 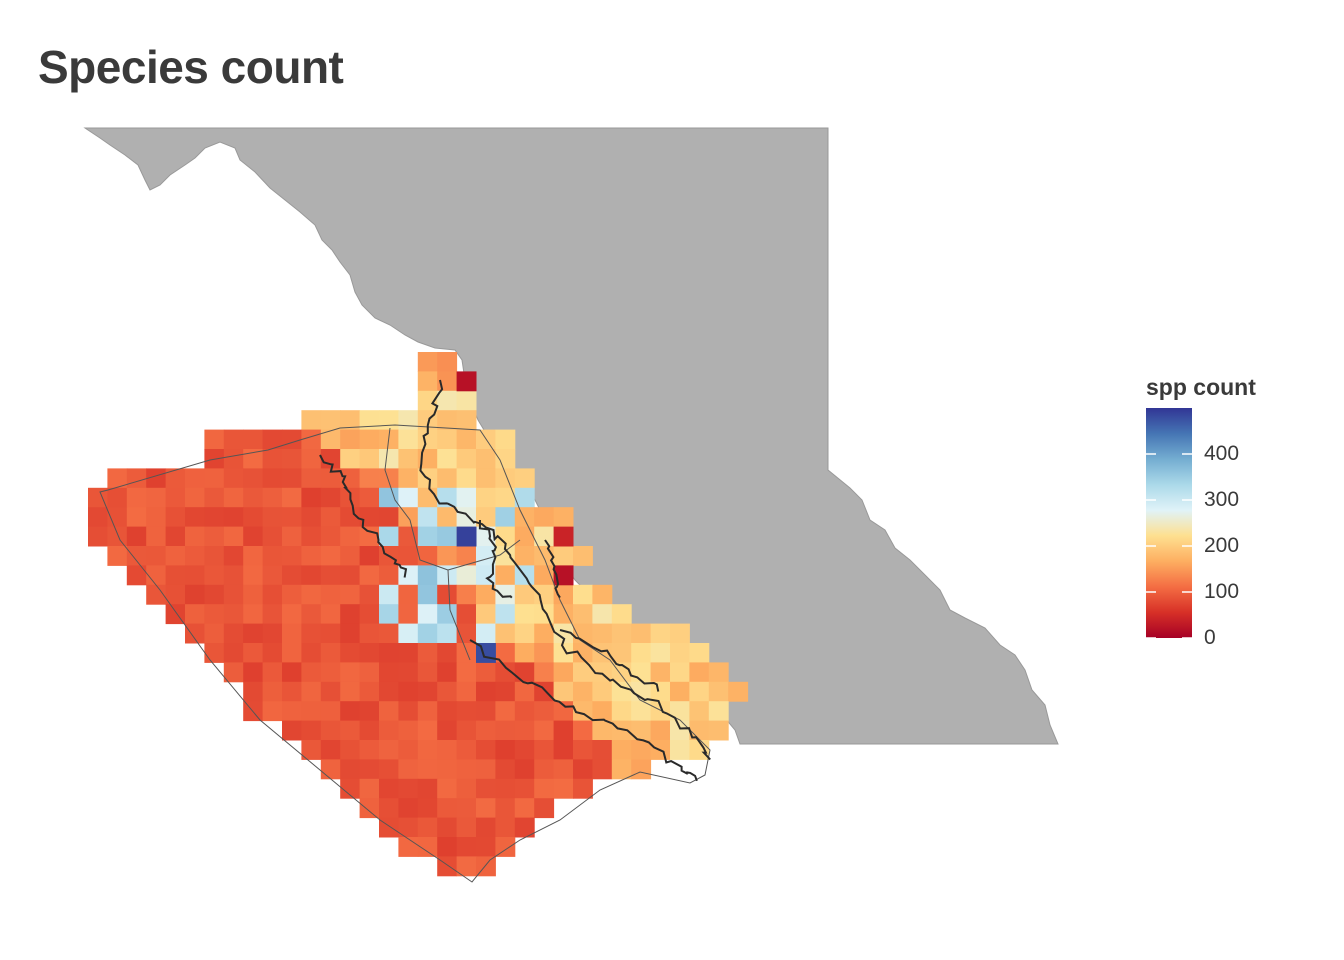 I want to click on legend: spp count 0 100 200 300 400, so click(x=1234, y=514).